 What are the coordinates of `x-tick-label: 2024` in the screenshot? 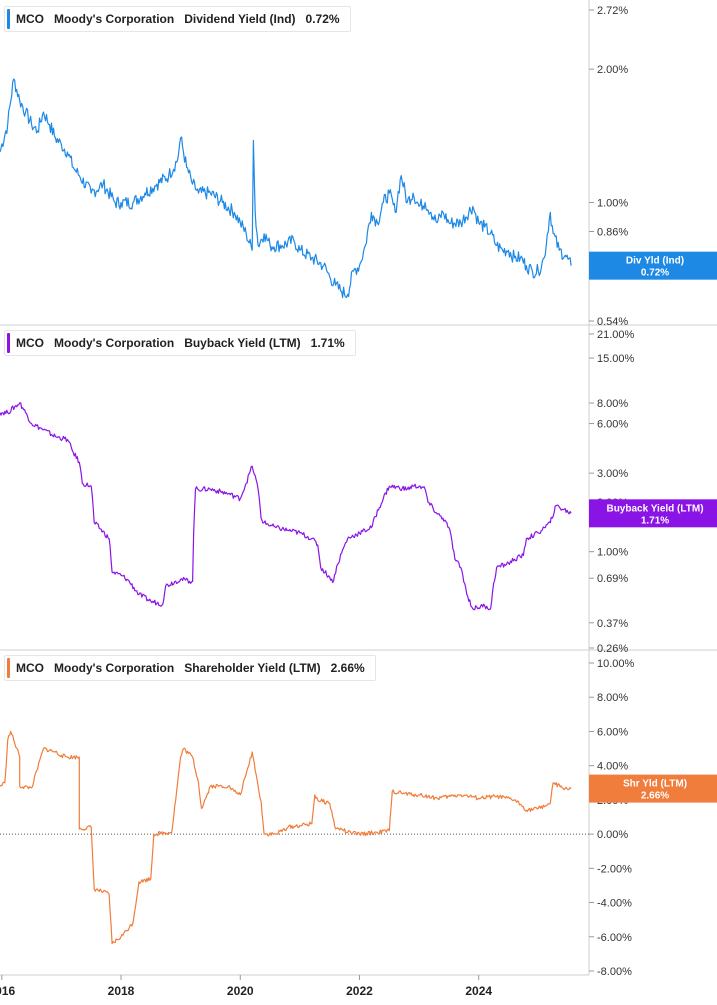 It's located at (478, 991).